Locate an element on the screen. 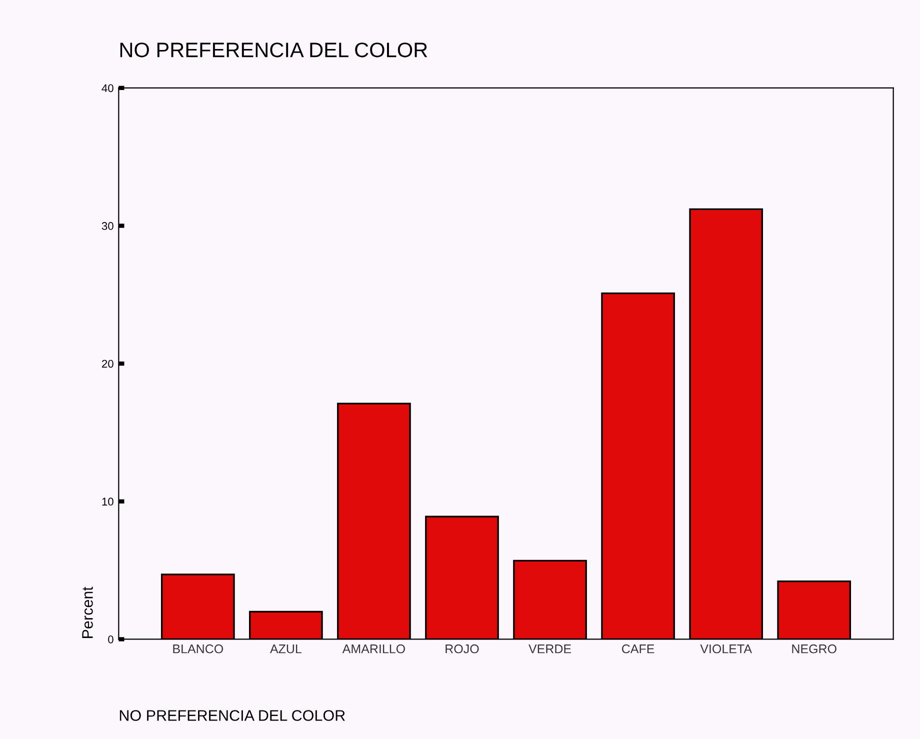 This screenshot has width=920, height=739. x-tick-label: VERDE is located at coordinates (550, 649).